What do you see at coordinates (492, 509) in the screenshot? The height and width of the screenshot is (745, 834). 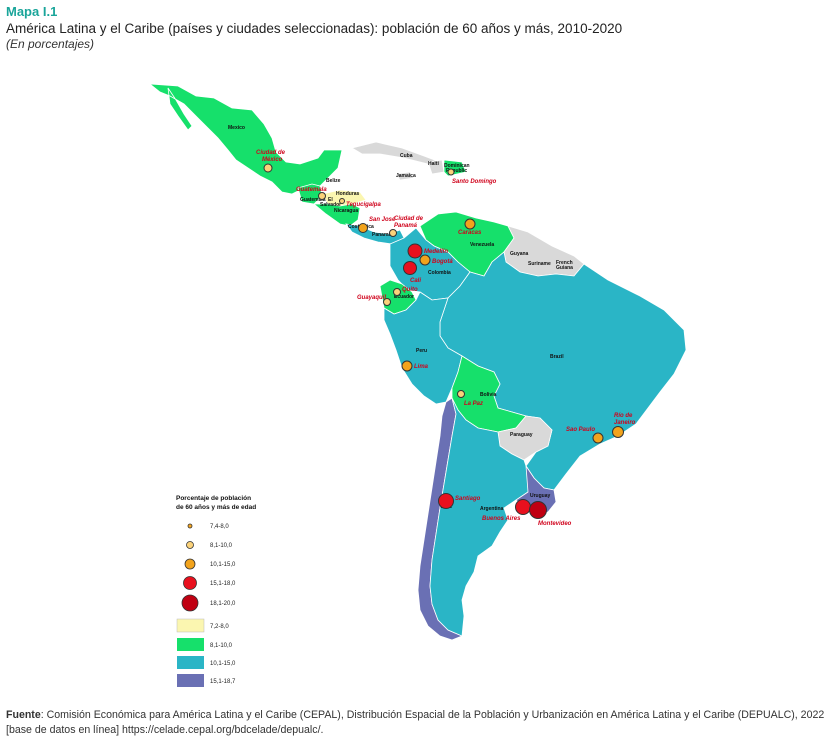 I see `label-argentina: Argentina` at bounding box center [492, 509].